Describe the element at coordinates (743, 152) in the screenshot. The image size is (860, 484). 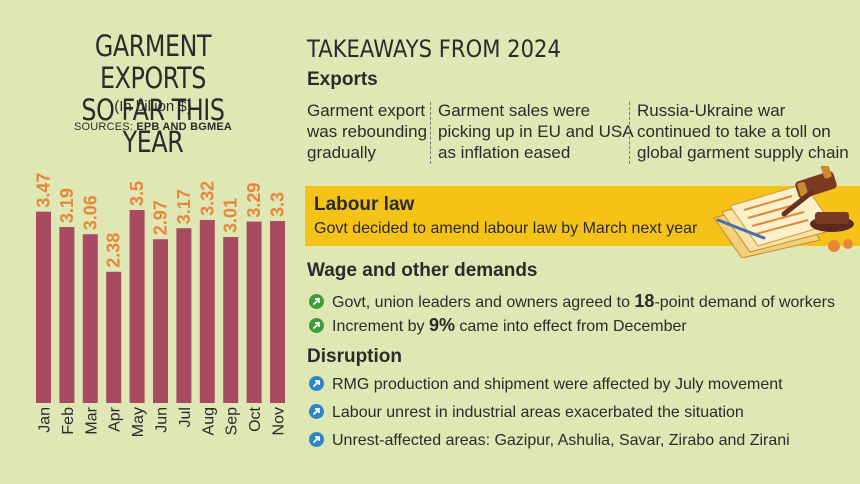
I see `exports-point-3-line-3: global garment supply chain` at that location.